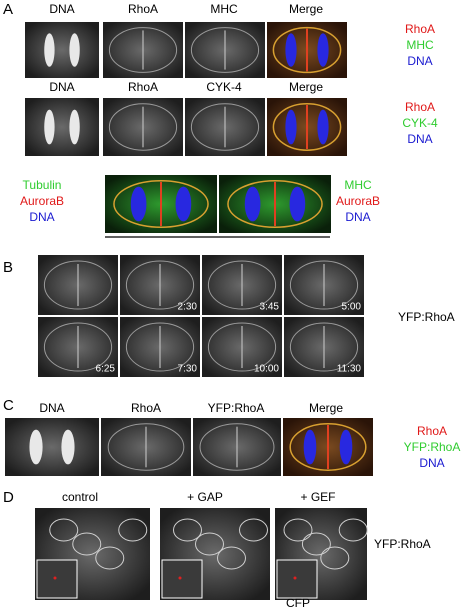 The image size is (474, 611). Describe the element at coordinates (352, 307) in the screenshot. I see `timestamp: 5:00` at that location.